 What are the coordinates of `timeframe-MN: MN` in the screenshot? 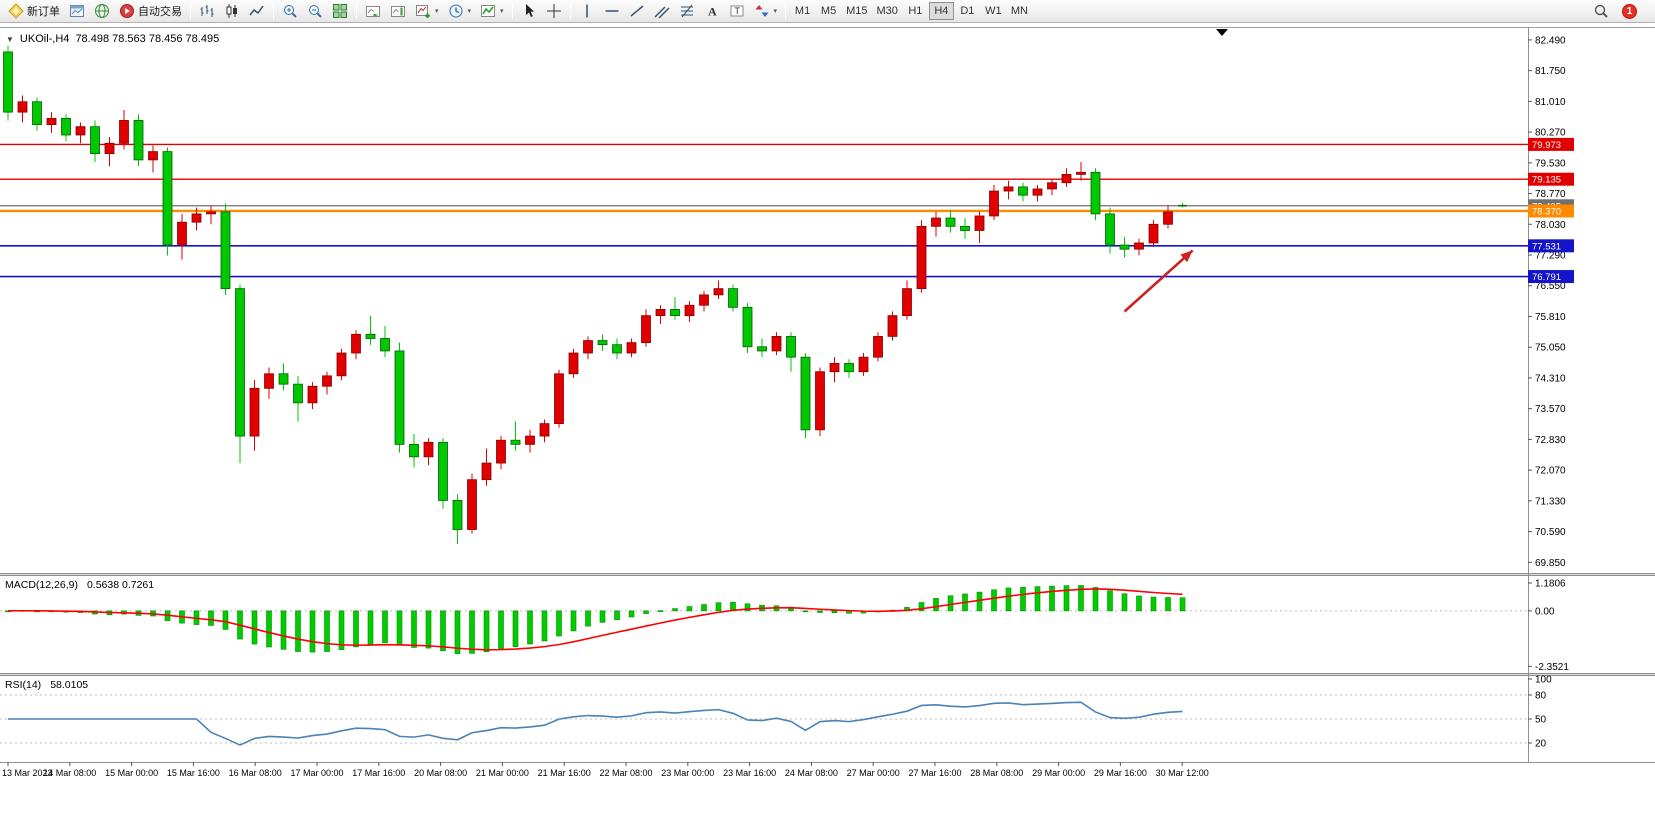 It's located at (1019, 11).